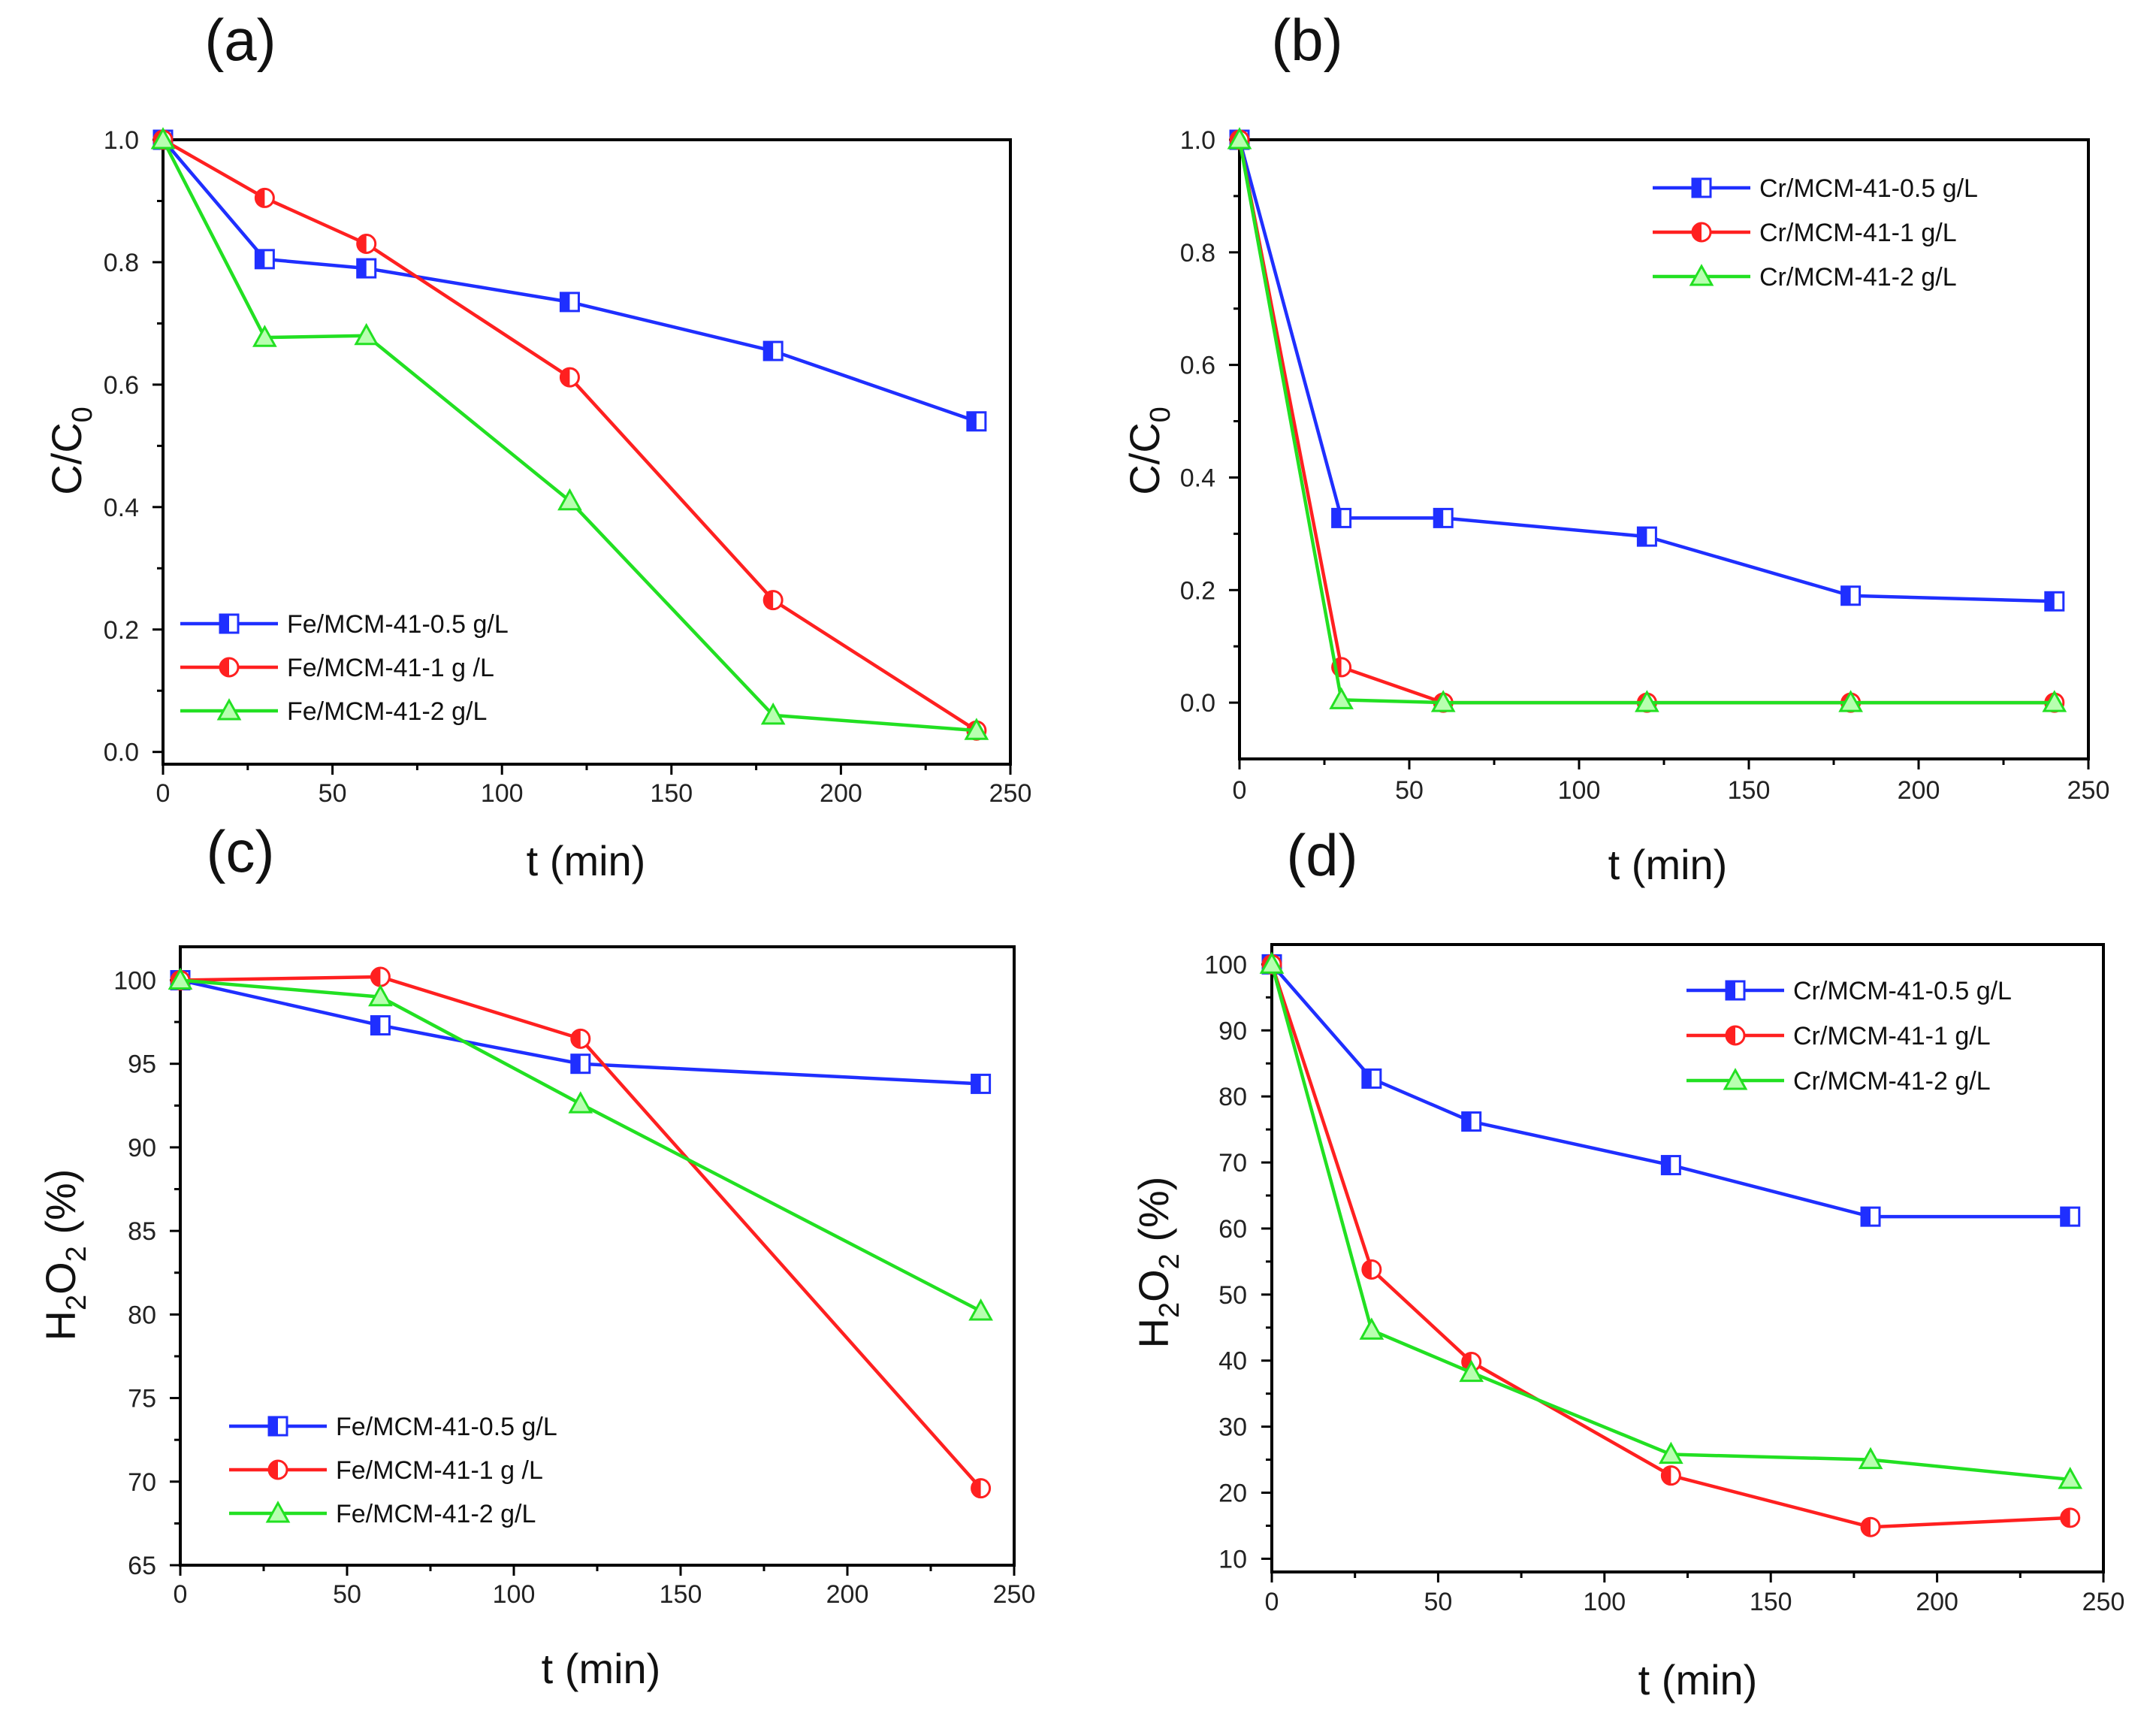 The image size is (2156, 1726). What do you see at coordinates (142, 1148) in the screenshot?
I see `y-tick-label: 90` at bounding box center [142, 1148].